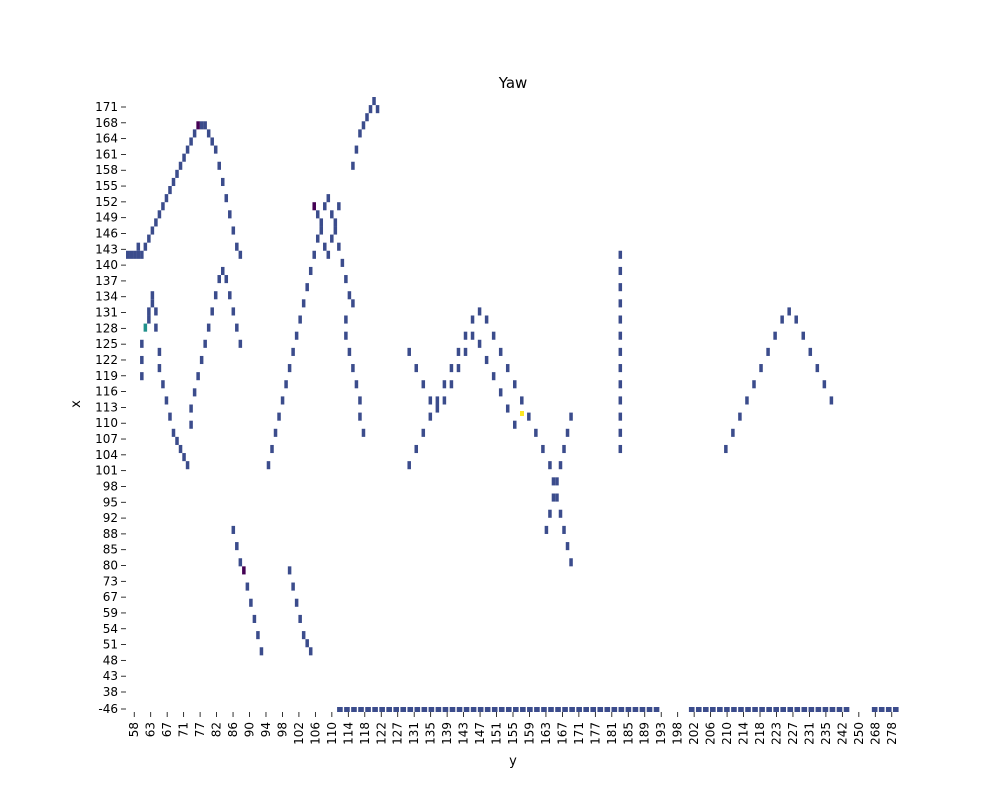  Describe the element at coordinates (106, 154) in the screenshot. I see `y-tick-label: 161` at that location.